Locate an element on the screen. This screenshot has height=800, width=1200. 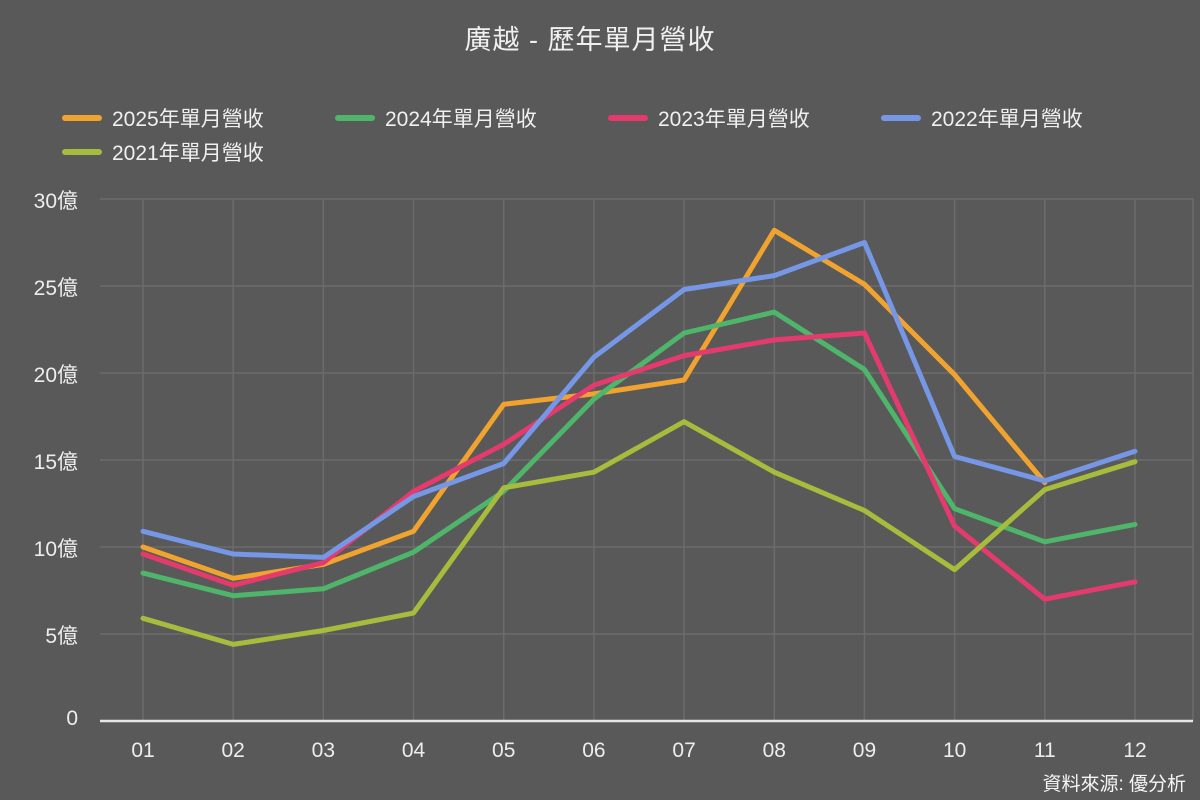
x-tick-label: 10 is located at coordinates (954, 750).